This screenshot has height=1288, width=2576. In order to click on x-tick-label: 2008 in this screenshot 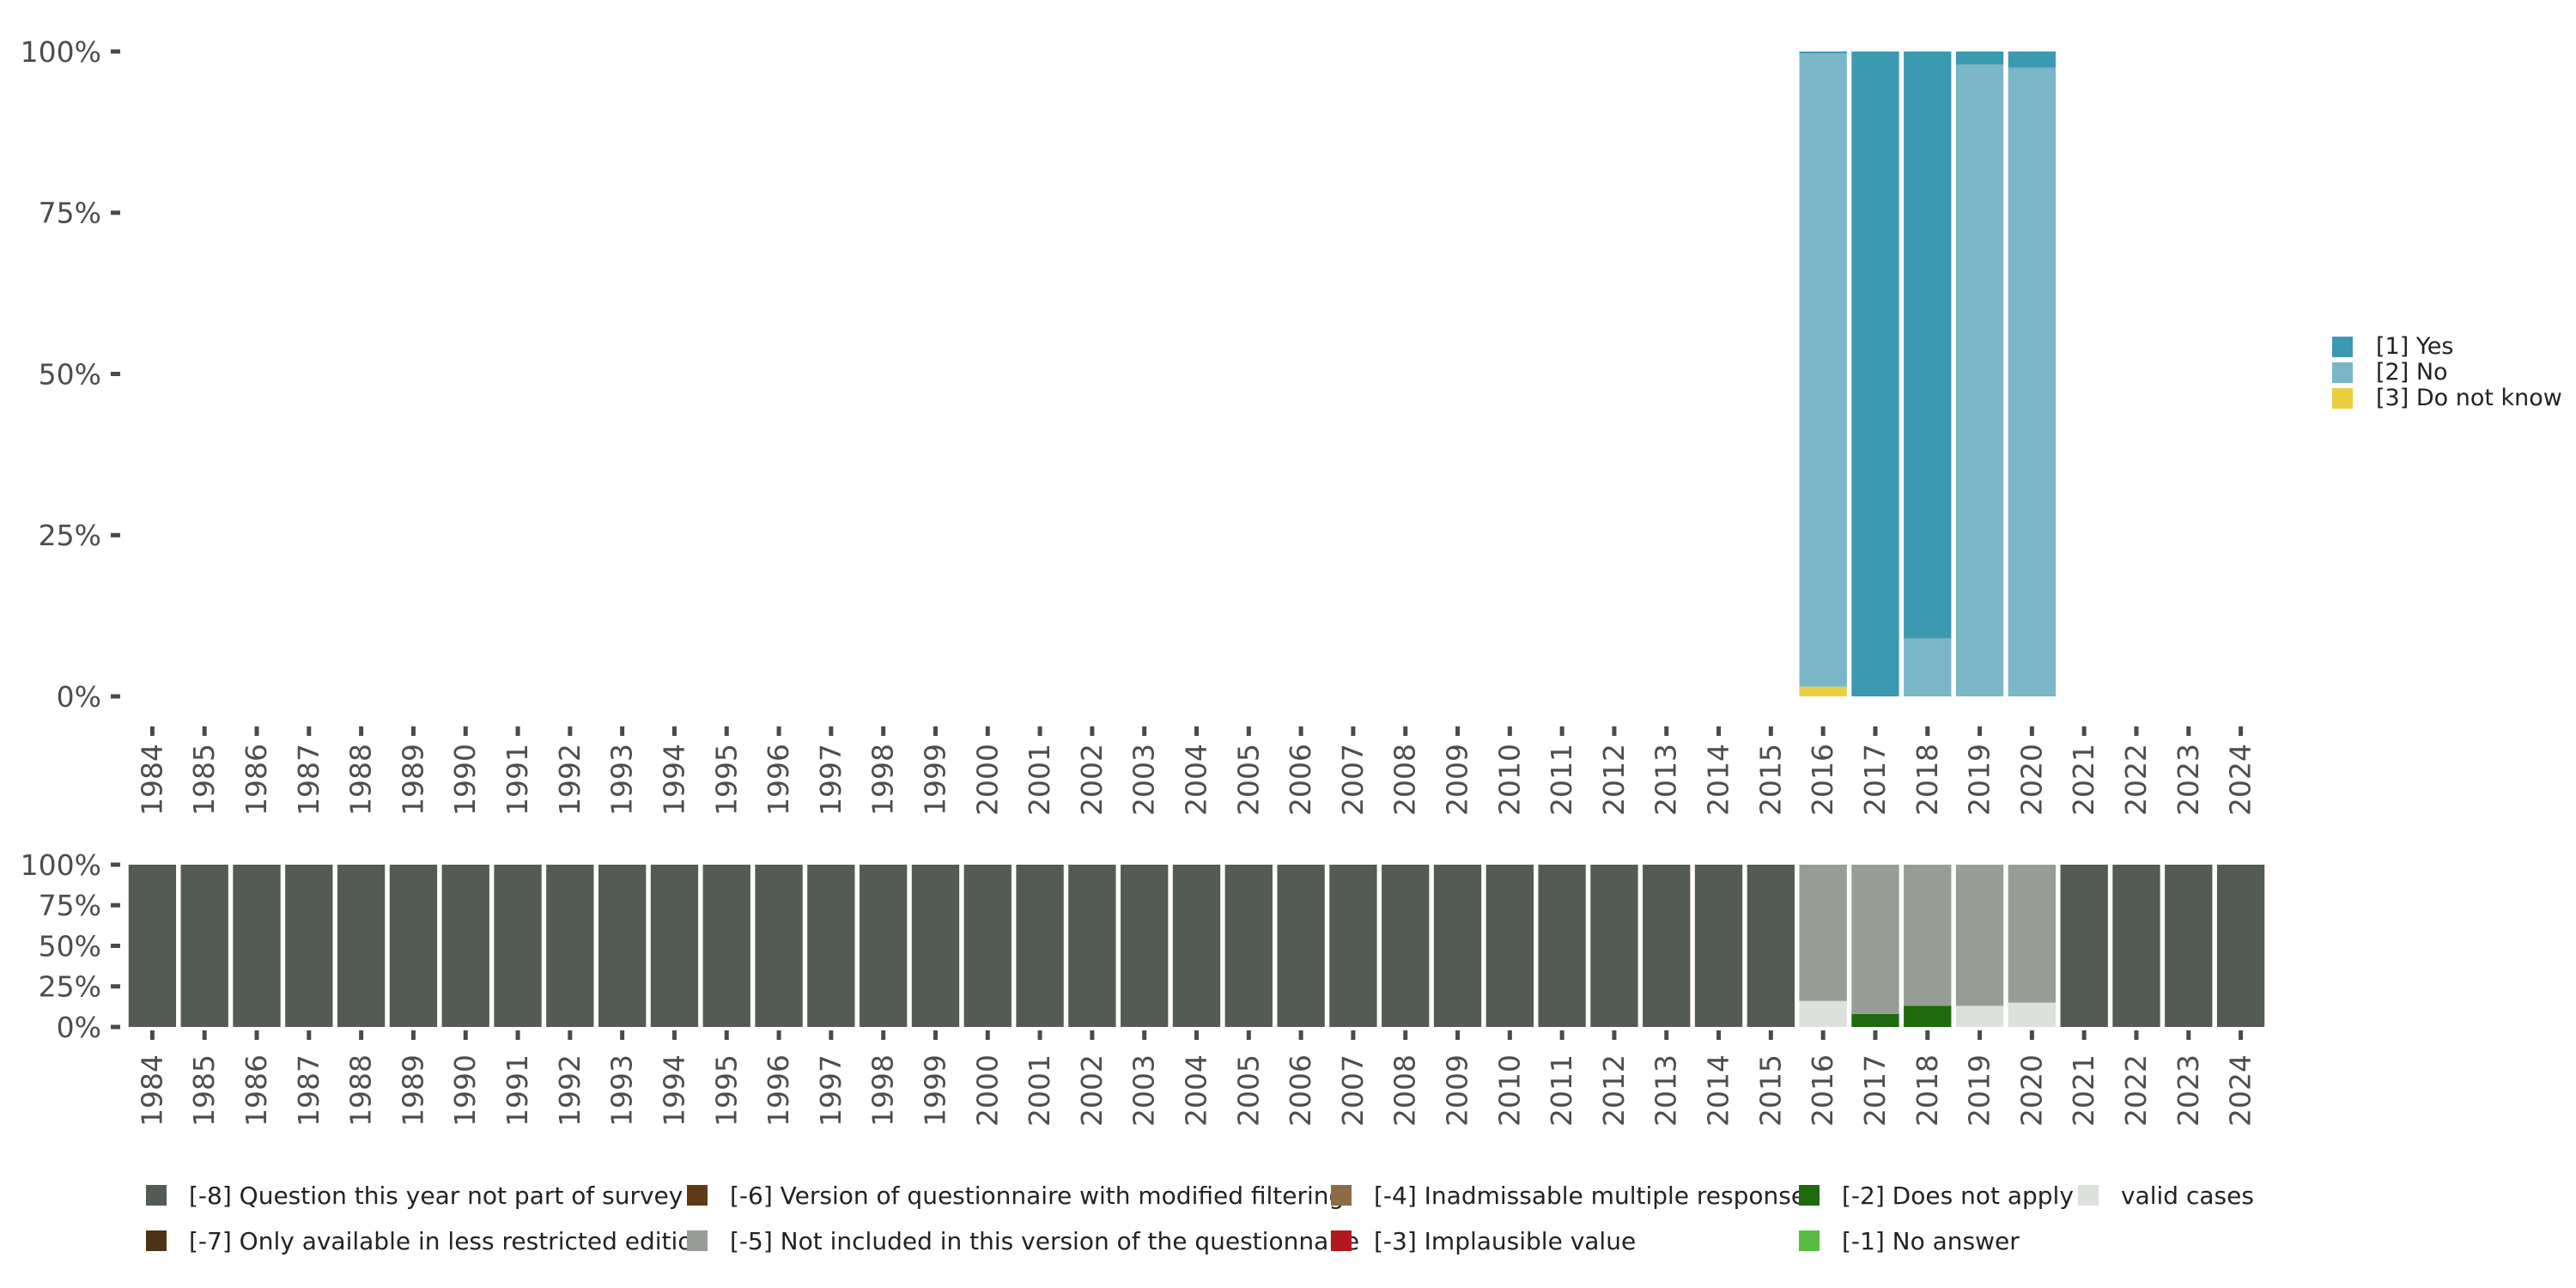, I will do `click(1405, 1090)`.